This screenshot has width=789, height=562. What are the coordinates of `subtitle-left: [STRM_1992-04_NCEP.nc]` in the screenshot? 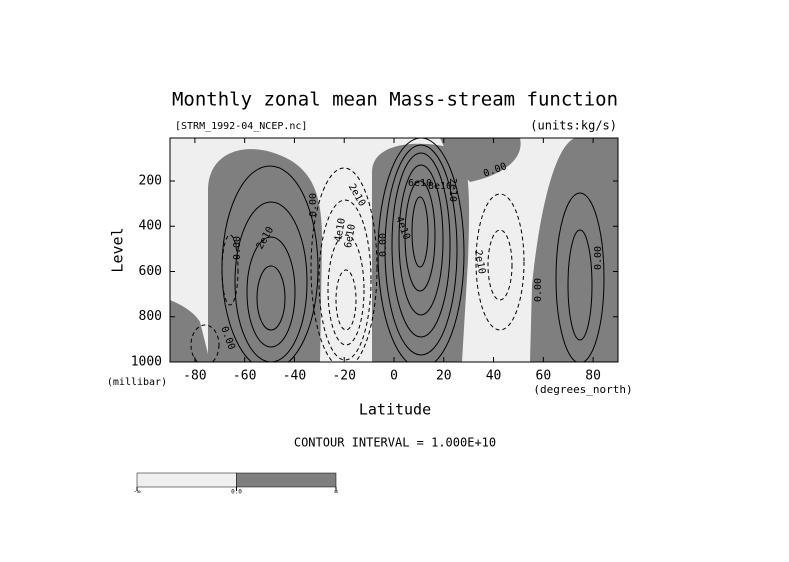 It's located at (241, 126).